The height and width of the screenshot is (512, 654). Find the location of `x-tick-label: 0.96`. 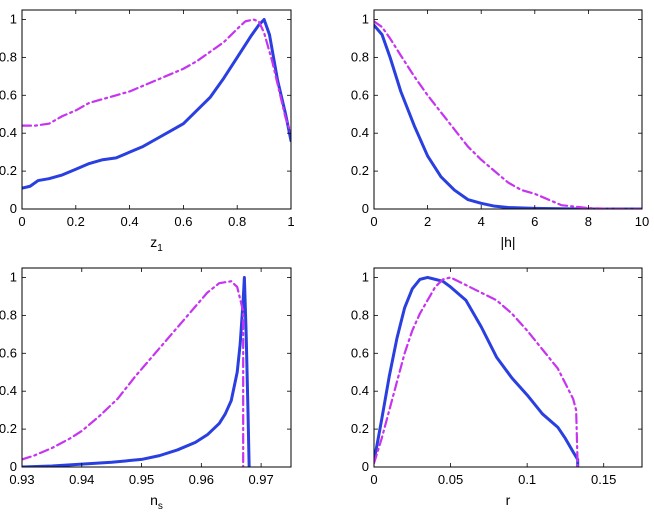

x-tick-label: 0.96 is located at coordinates (201, 479).